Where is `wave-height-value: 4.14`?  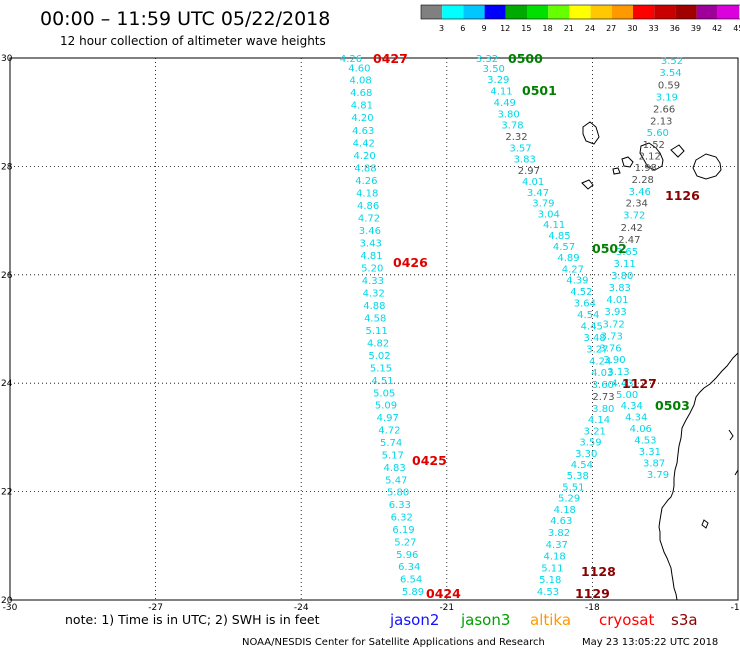 wave-height-value: 4.14 is located at coordinates (599, 420).